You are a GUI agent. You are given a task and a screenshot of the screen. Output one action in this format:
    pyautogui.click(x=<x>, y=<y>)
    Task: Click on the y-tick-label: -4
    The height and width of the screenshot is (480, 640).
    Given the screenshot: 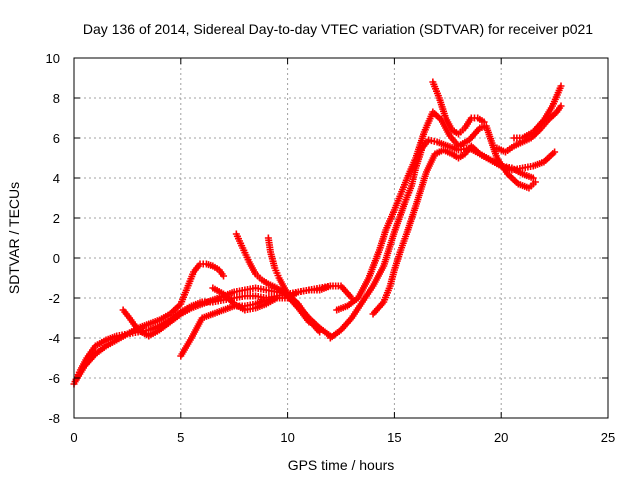 What is the action you would take?
    pyautogui.click(x=54, y=338)
    